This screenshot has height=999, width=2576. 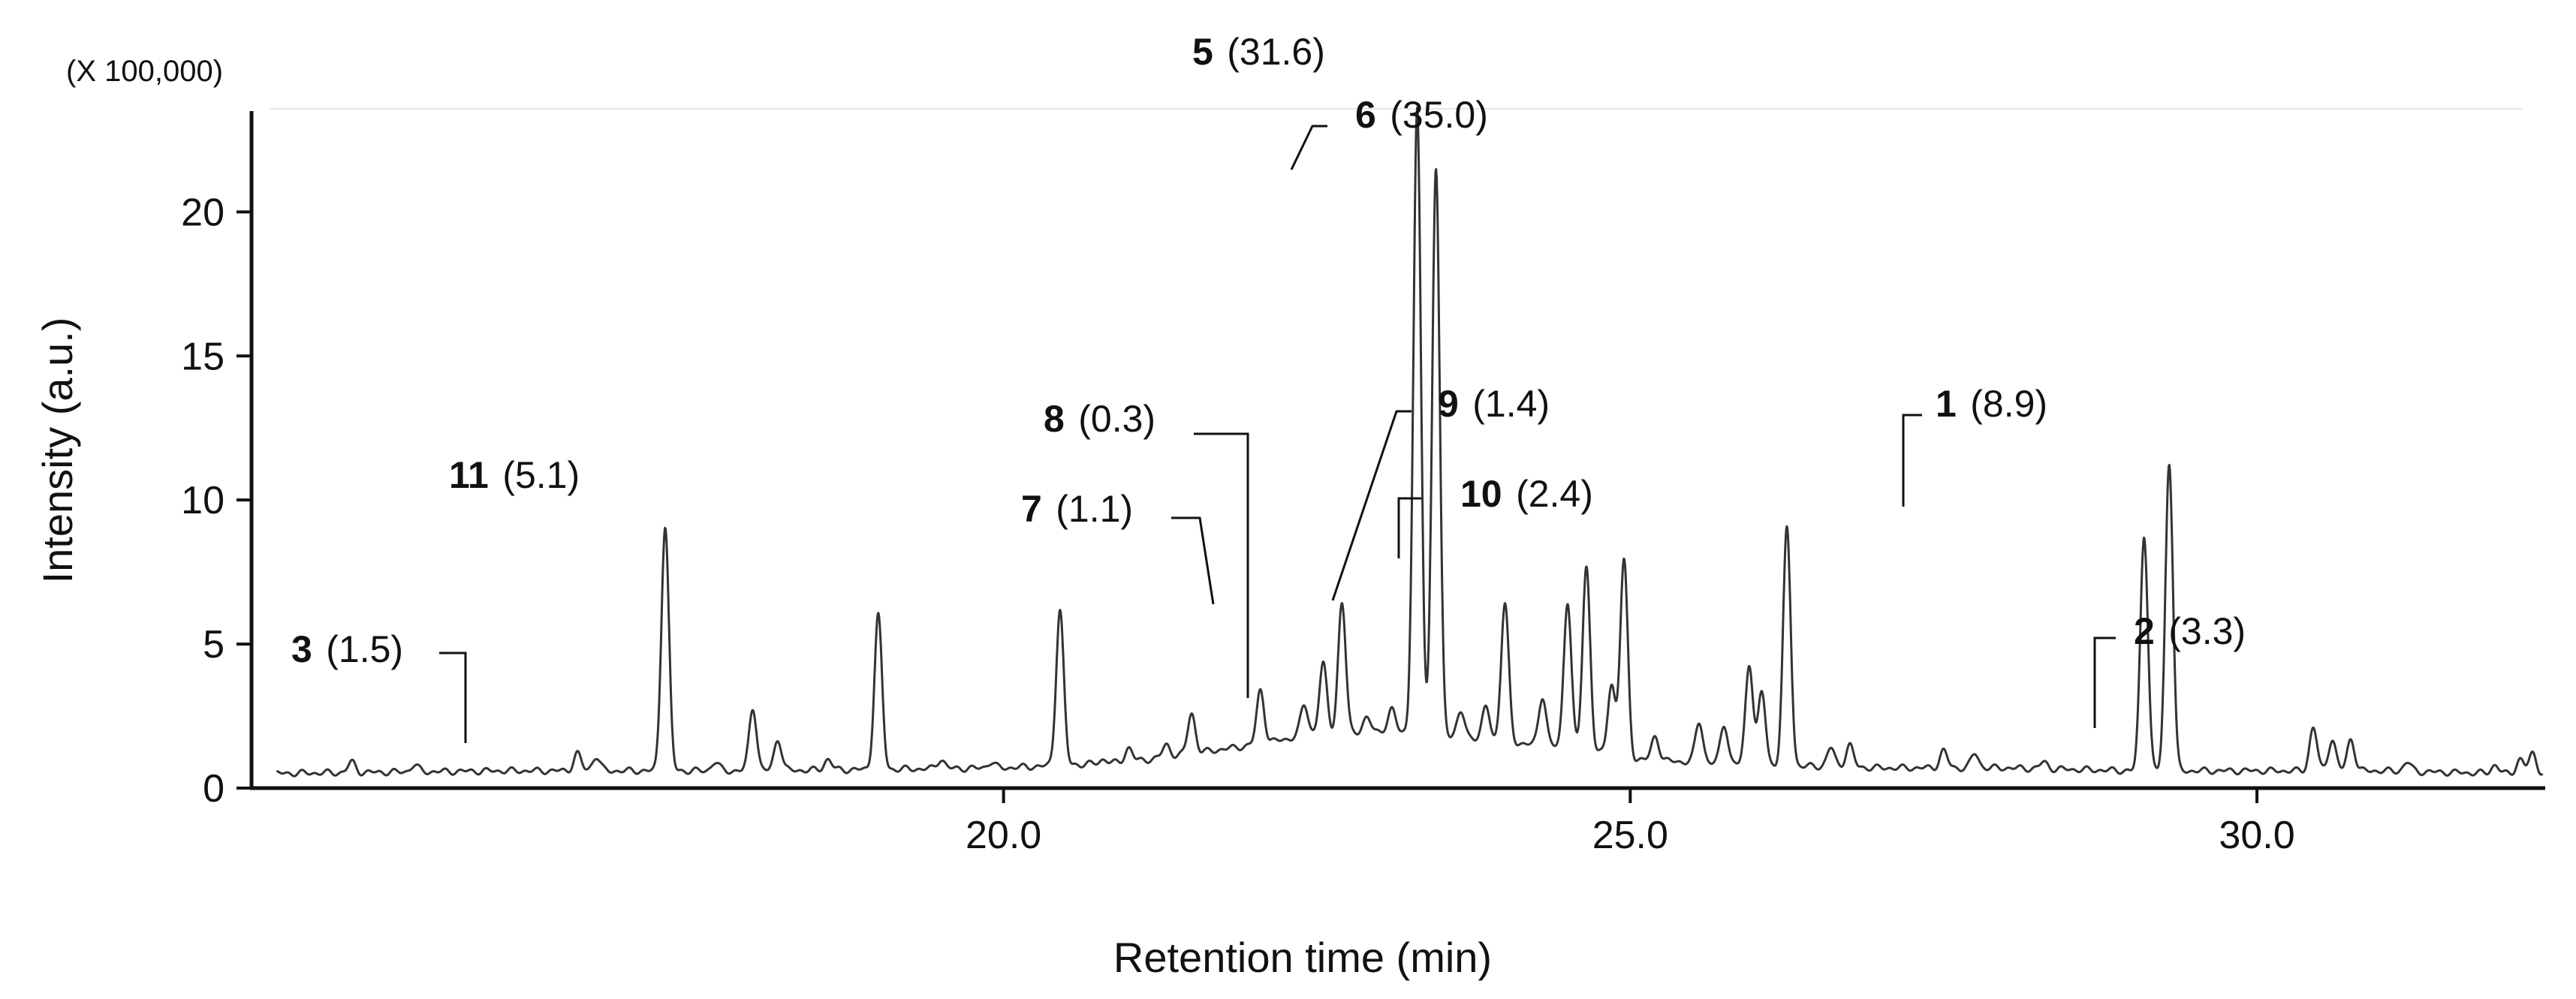 What do you see at coordinates (1031, 509) in the screenshot?
I see `annotation-number: 7` at bounding box center [1031, 509].